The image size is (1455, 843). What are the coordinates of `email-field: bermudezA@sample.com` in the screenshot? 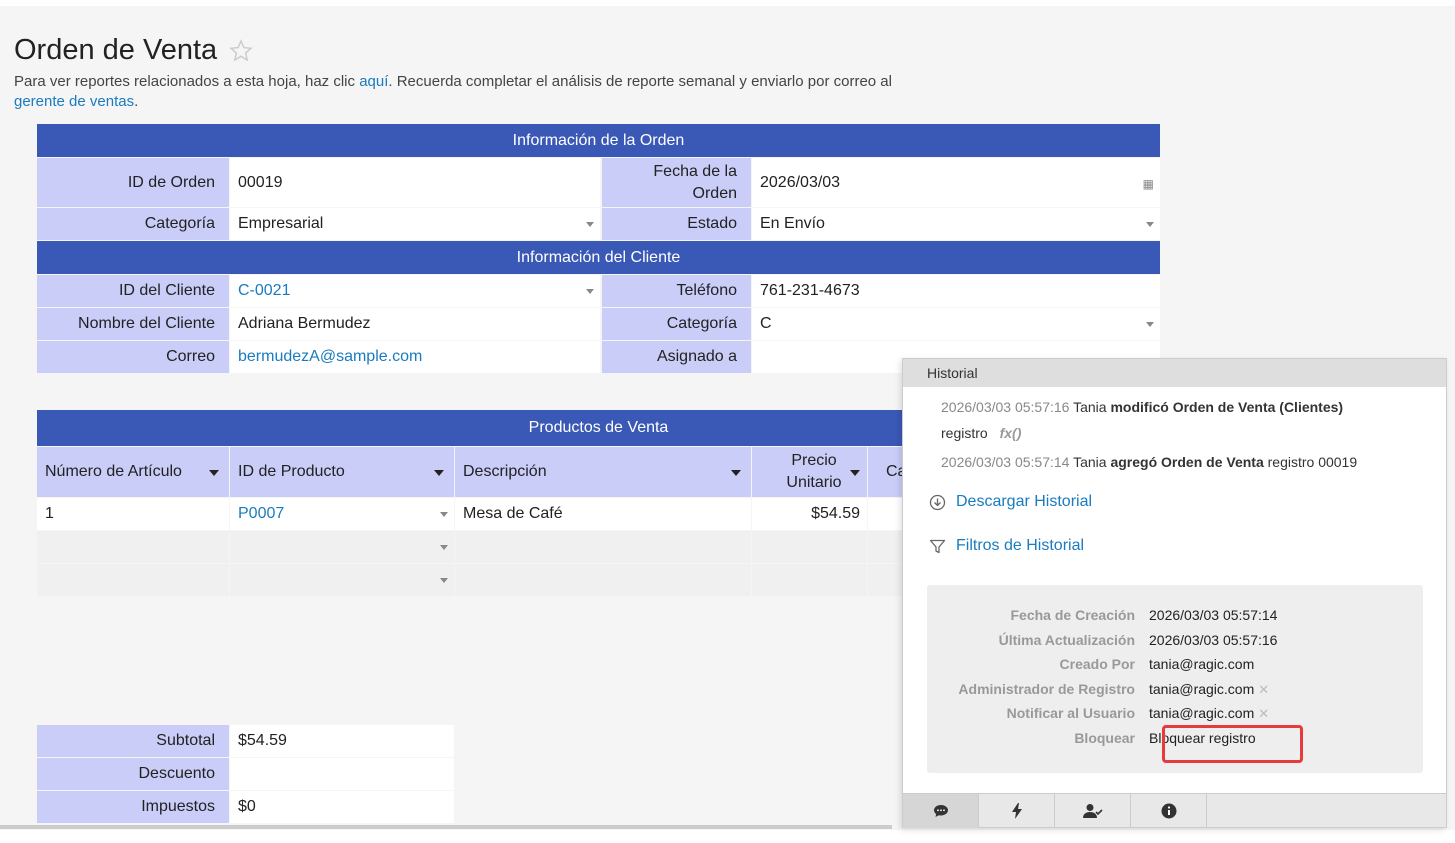 It's located at (415, 357).